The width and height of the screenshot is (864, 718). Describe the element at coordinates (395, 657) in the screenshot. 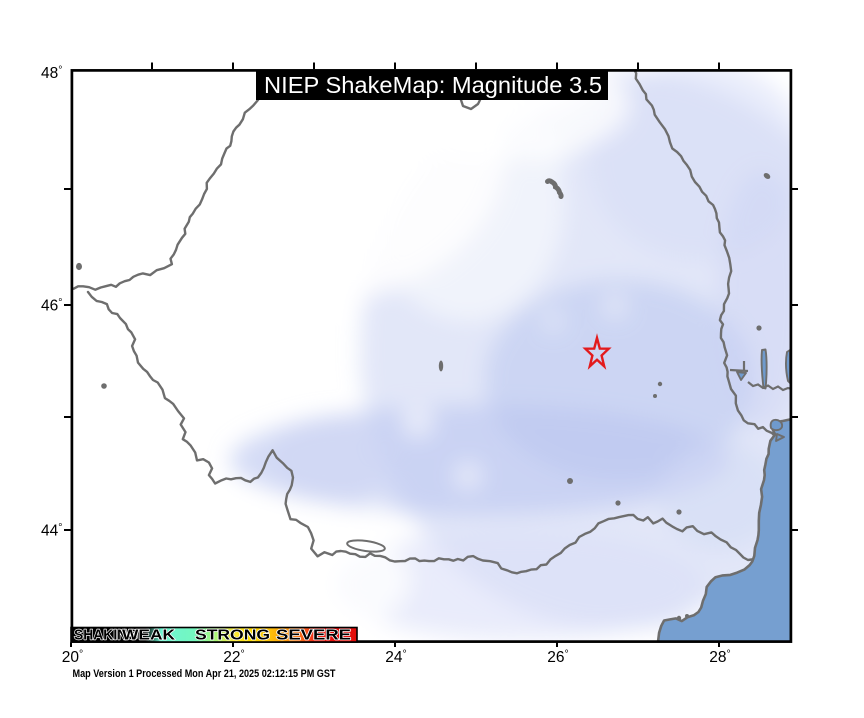

I see `svg-text: 24°` at that location.